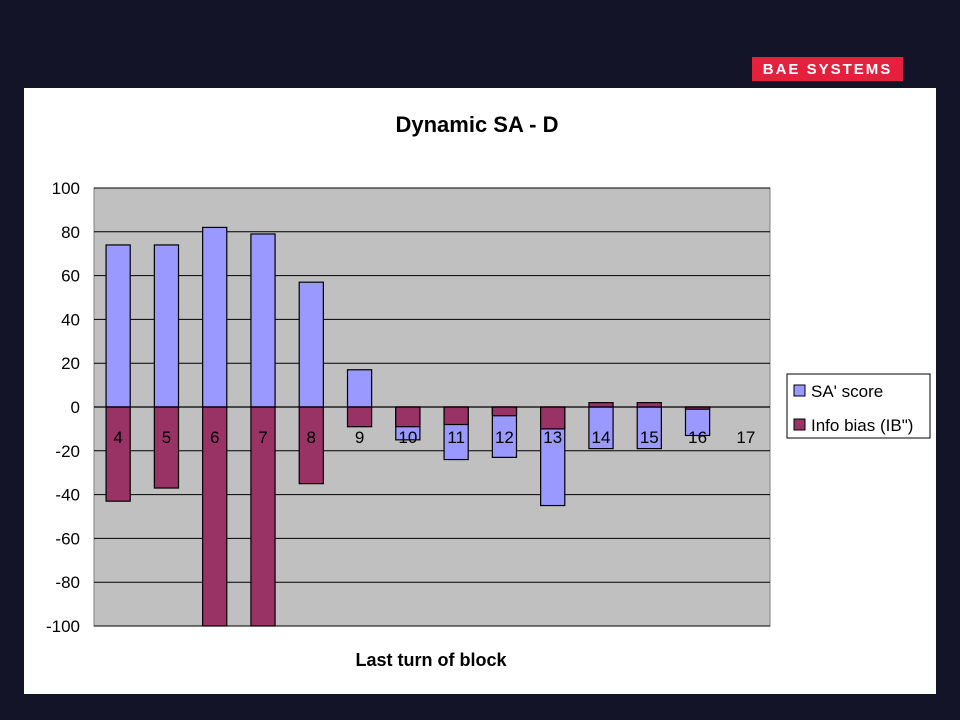 Image resolution: width=960 pixels, height=720 pixels. I want to click on y-tick-label: 0, so click(75, 407).